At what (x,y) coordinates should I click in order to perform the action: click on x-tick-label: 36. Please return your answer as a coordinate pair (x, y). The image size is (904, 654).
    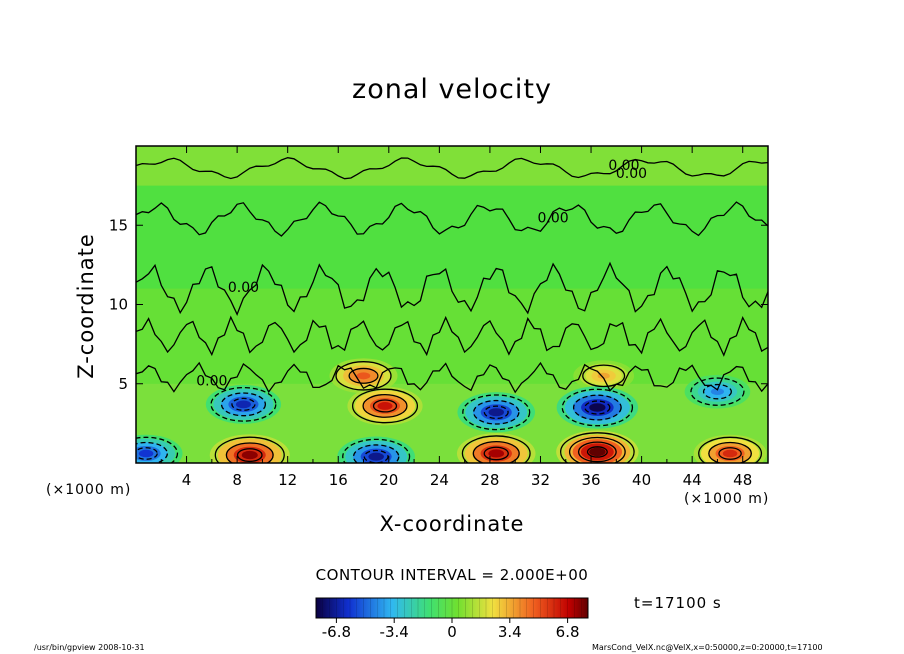
    Looking at the image, I should click on (590, 480).